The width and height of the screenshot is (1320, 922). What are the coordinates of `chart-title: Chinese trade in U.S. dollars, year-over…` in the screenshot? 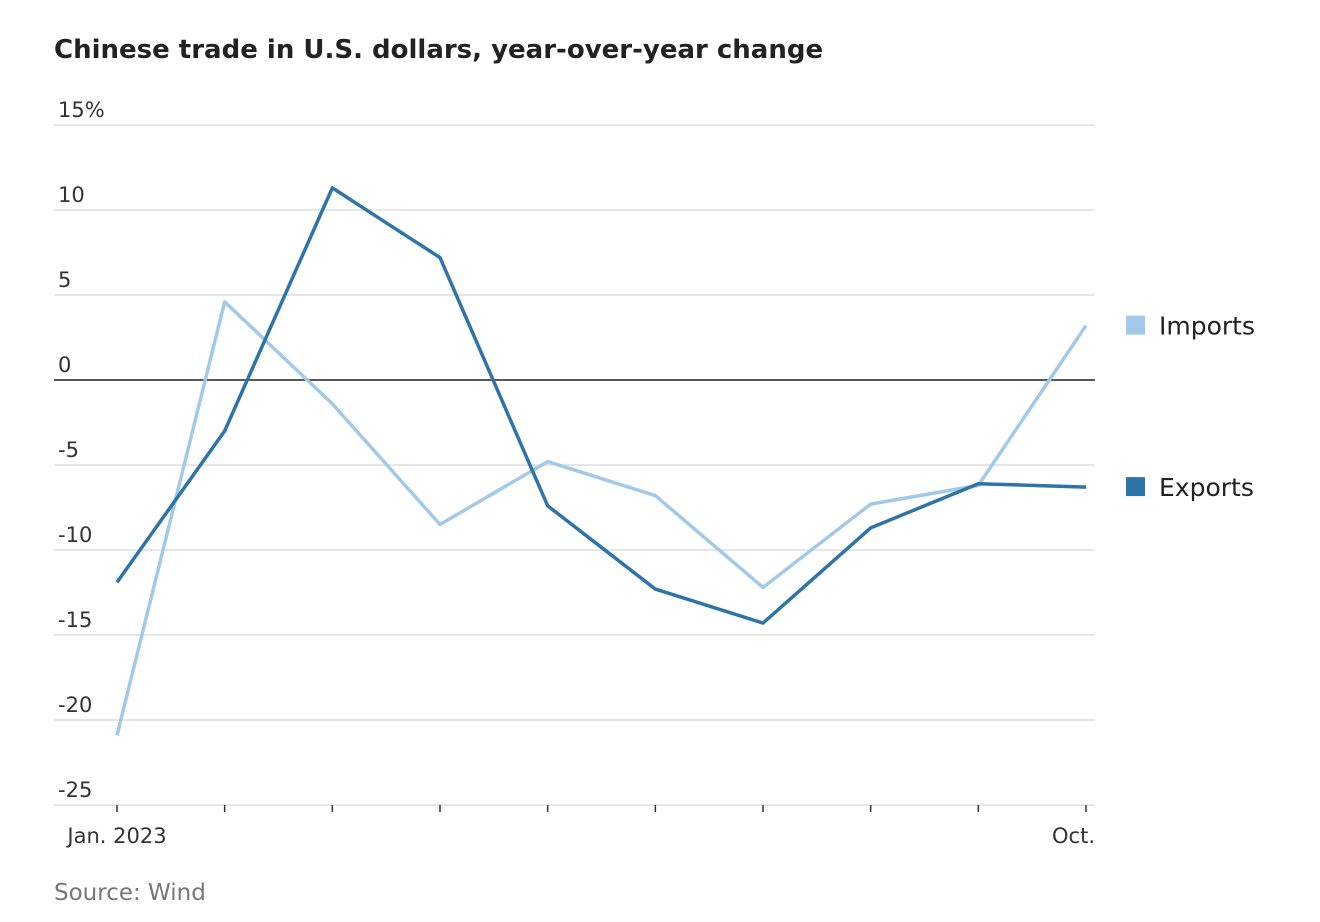 It's located at (438, 50).